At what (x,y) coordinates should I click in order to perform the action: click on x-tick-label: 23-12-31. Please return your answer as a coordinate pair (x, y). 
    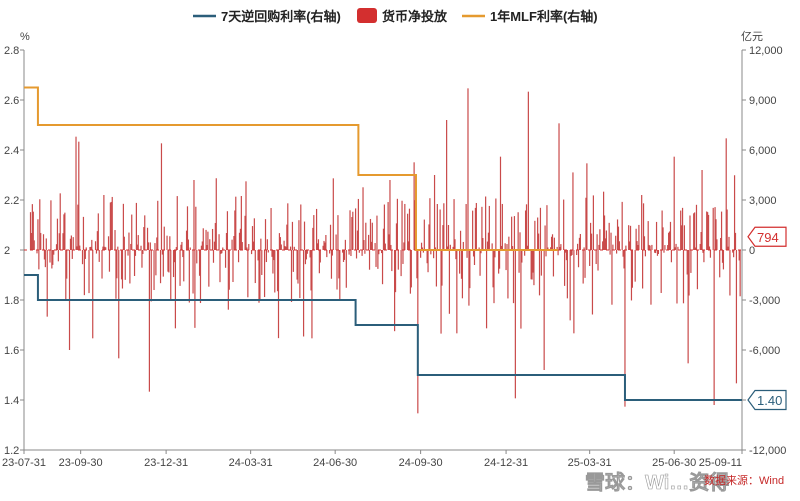
    Looking at the image, I should click on (166, 463).